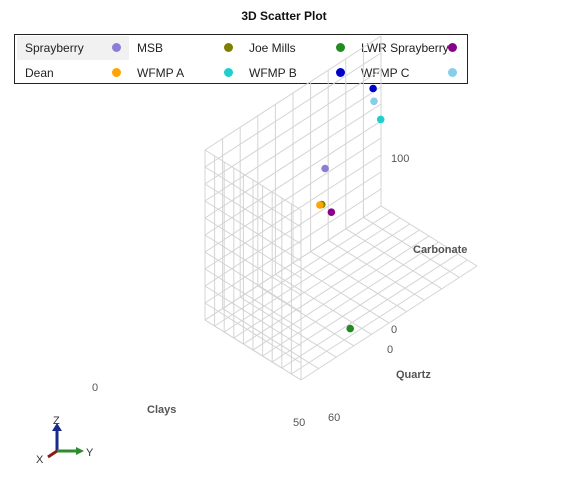  What do you see at coordinates (90, 453) in the screenshot?
I see `triad-y-label: Y` at bounding box center [90, 453].